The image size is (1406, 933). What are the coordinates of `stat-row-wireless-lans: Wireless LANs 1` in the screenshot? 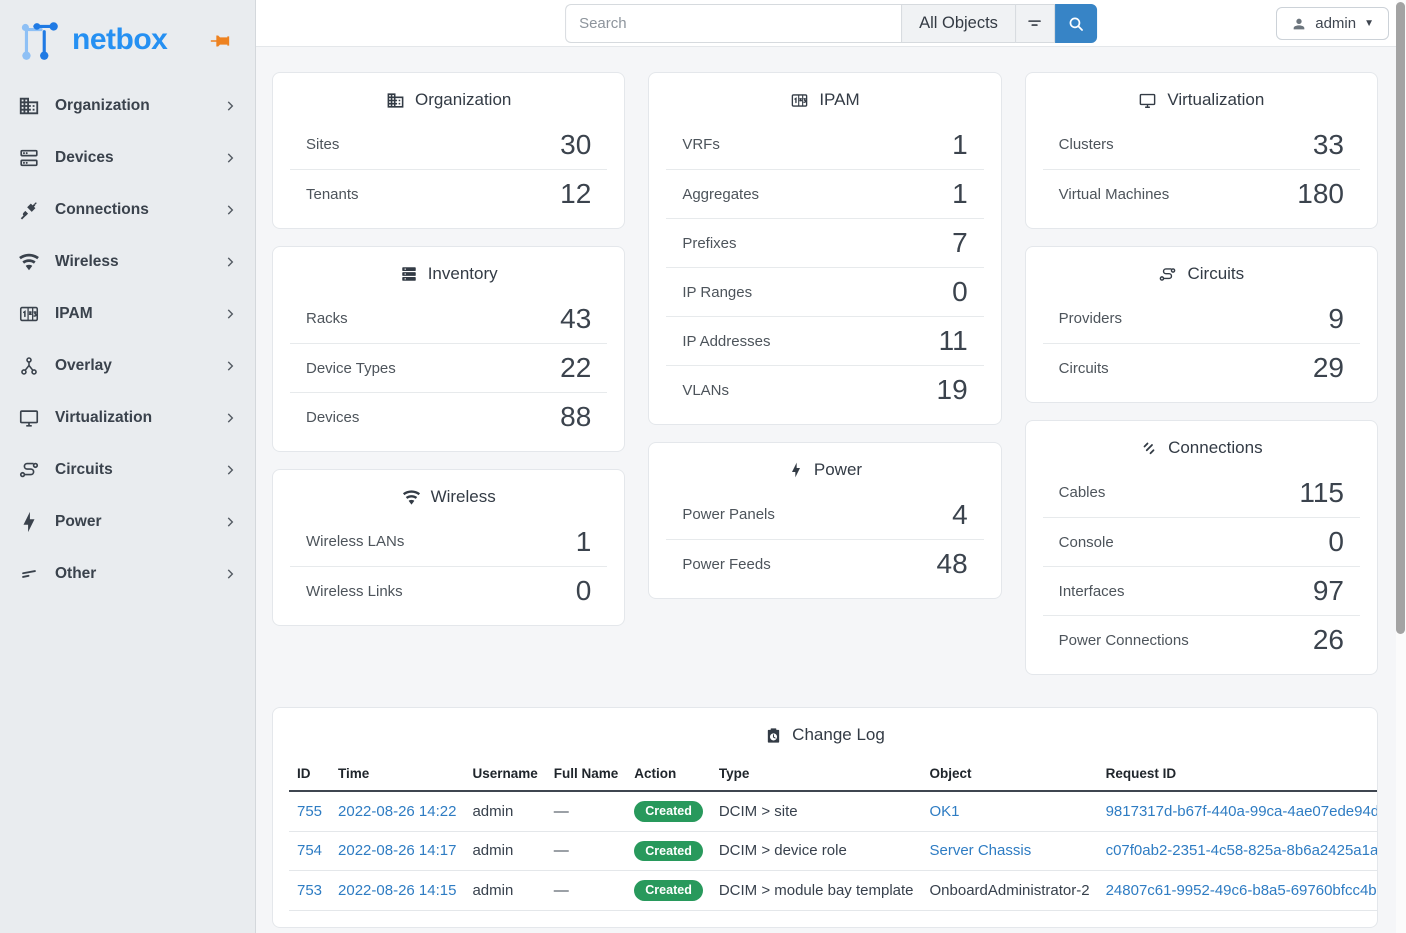 It's located at (448, 541).